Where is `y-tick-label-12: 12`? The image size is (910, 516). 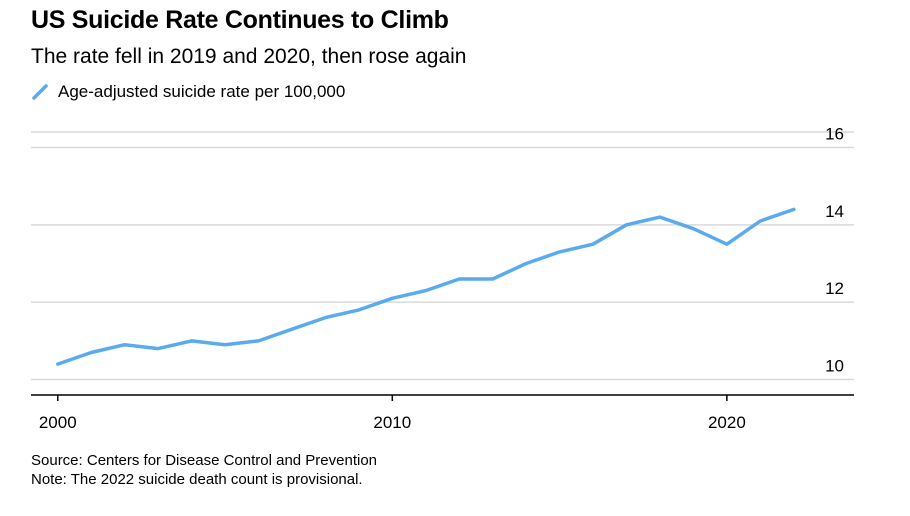 y-tick-label-12: 12 is located at coordinates (834, 288).